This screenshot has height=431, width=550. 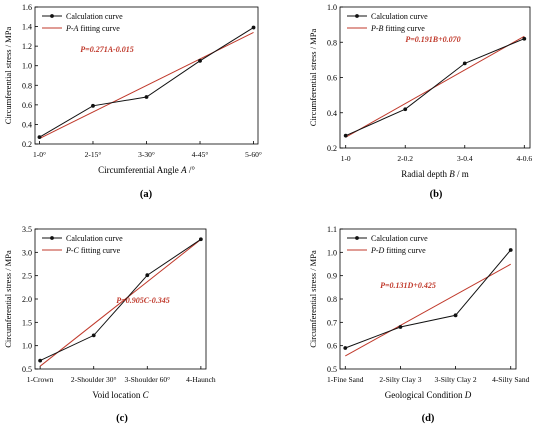 I want to click on y-tick-label: 1.1, so click(x=332, y=229).